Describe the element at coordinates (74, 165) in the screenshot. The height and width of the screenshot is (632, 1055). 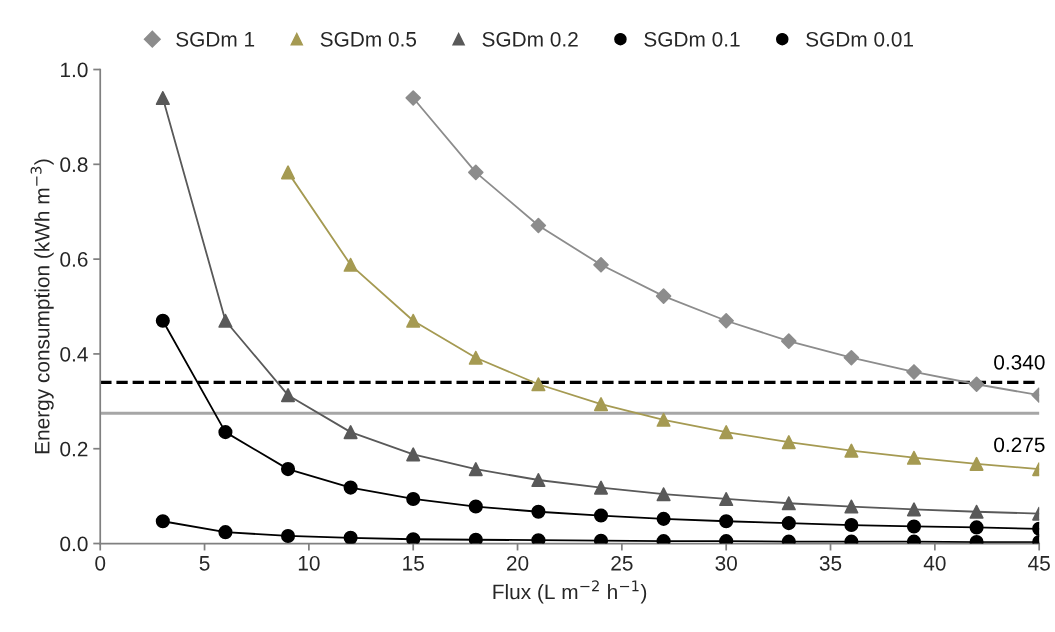
I see `y-tick-label: 0.8` at that location.